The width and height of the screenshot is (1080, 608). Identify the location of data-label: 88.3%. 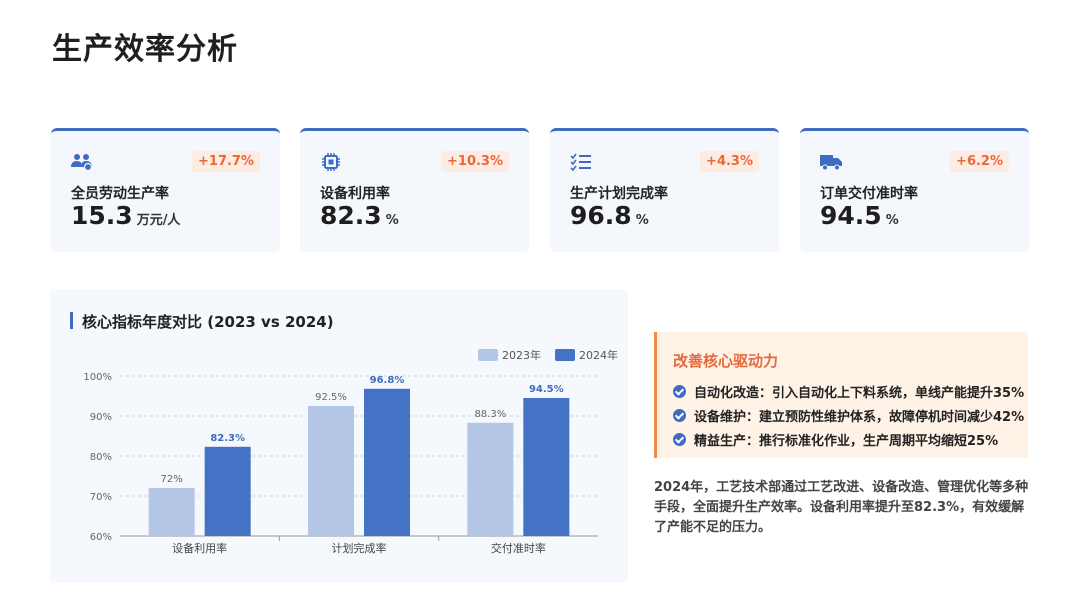
(490, 414).